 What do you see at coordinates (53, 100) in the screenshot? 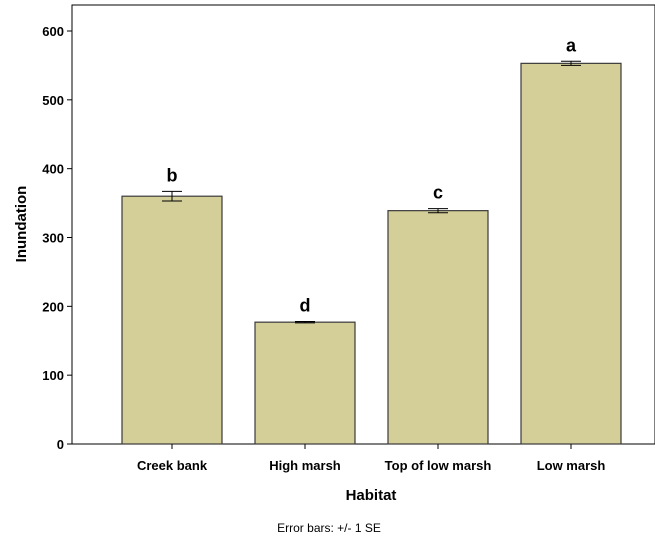
I see `y-tick-label: 500` at bounding box center [53, 100].